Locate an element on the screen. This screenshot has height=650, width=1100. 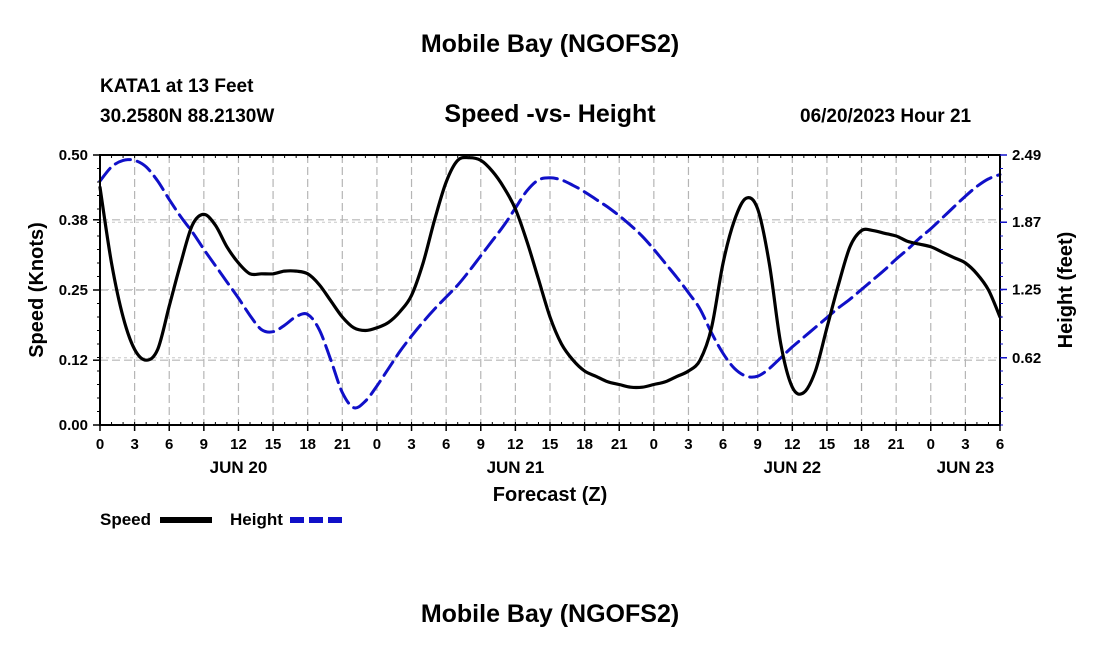
main-title: Mobile Bay (NGOFS2) is located at coordinates (550, 44).